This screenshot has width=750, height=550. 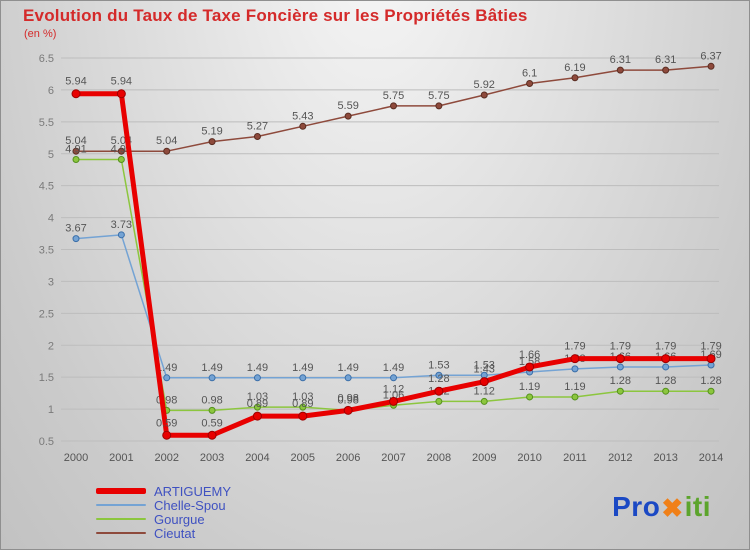 What do you see at coordinates (46, 251) in the screenshot?
I see `y-tick-label: 3.5` at bounding box center [46, 251].